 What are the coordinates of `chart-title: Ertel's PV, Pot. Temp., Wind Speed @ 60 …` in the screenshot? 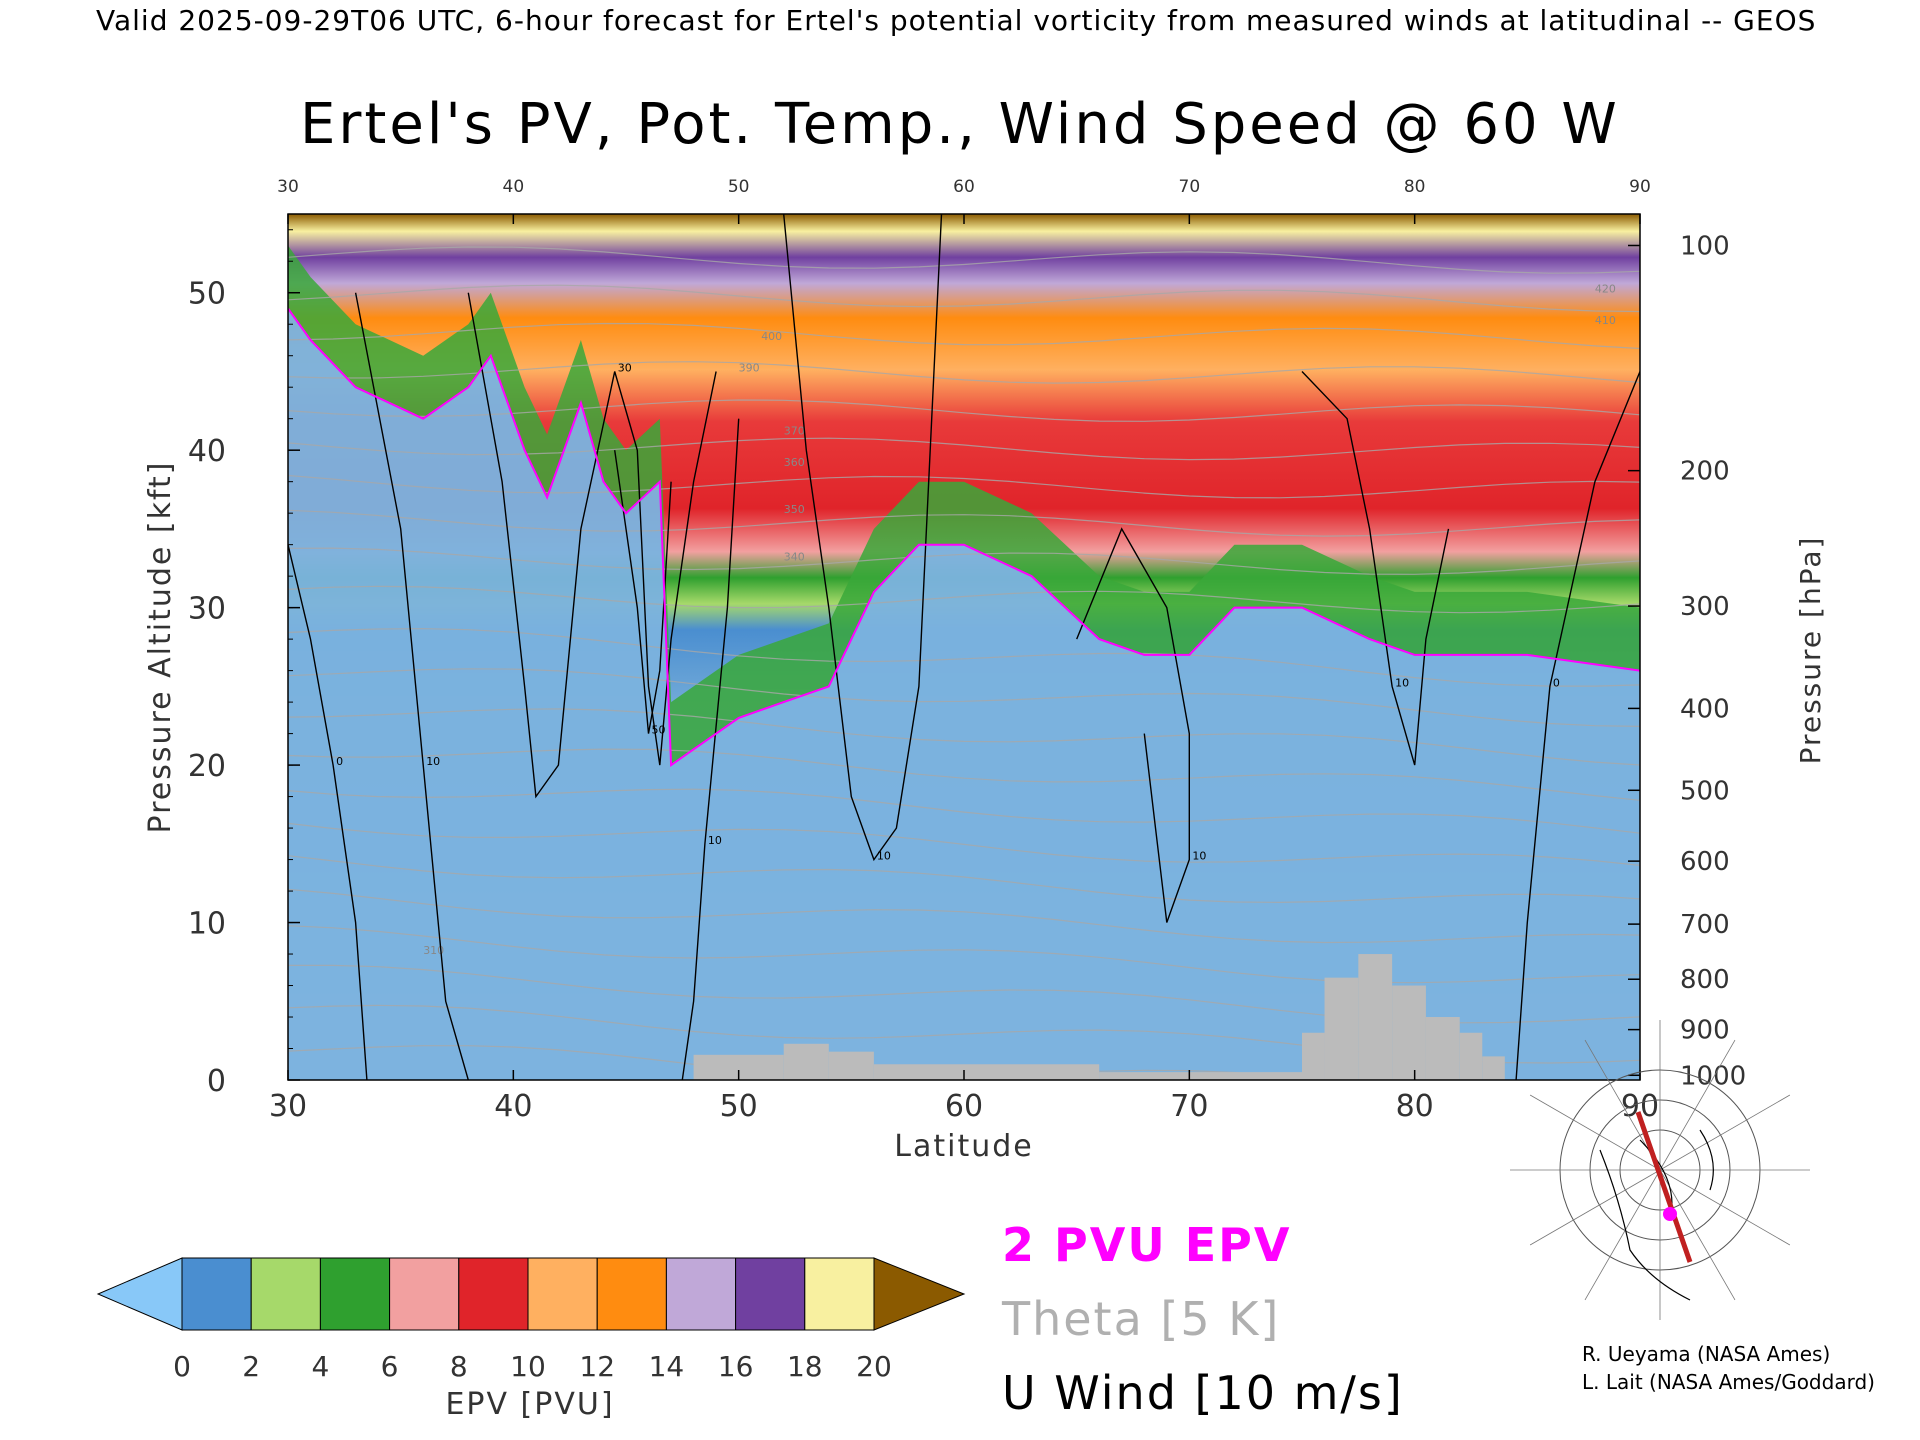 It's located at (960, 124).